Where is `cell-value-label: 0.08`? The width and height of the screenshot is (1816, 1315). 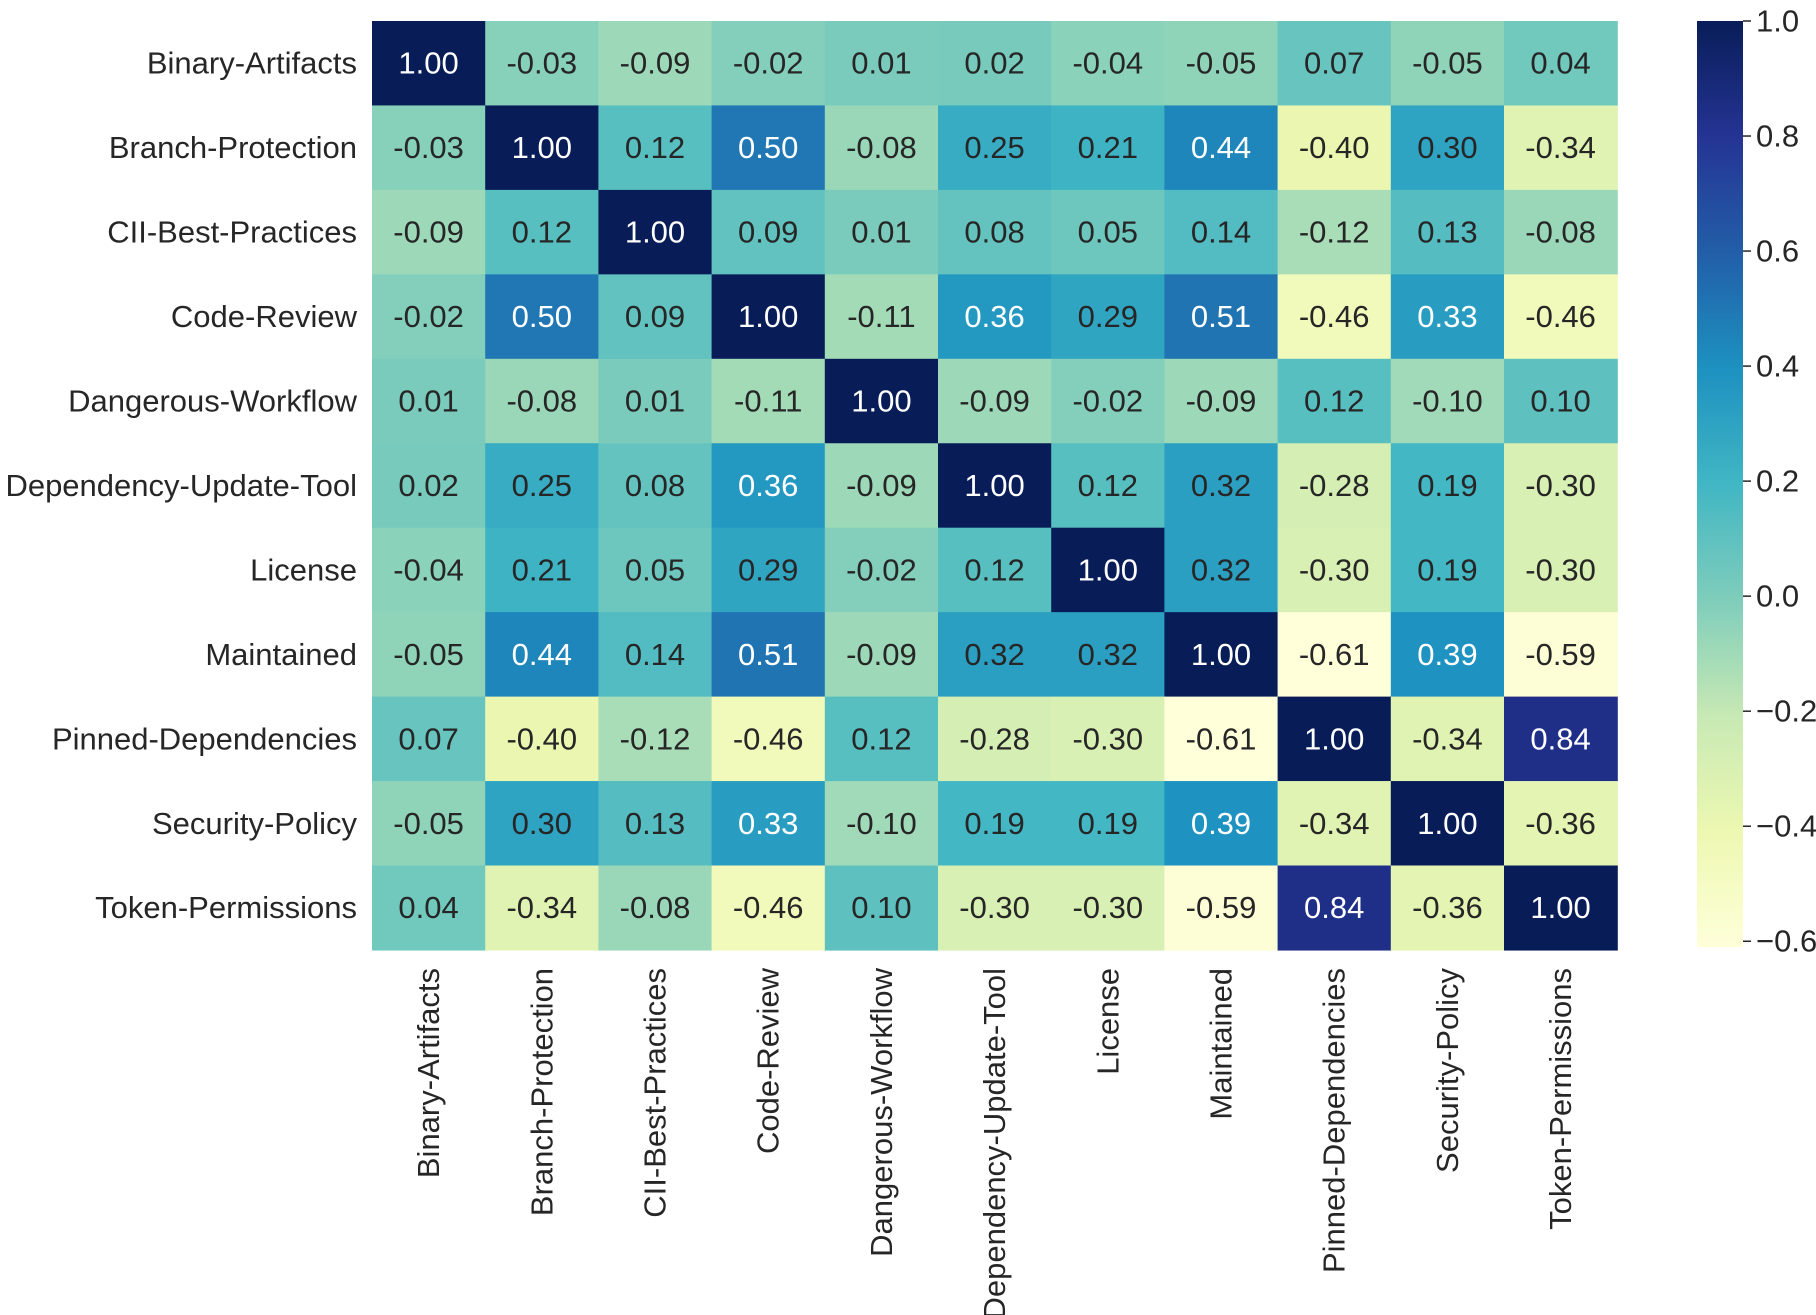 cell-value-label: 0.08 is located at coordinates (655, 485).